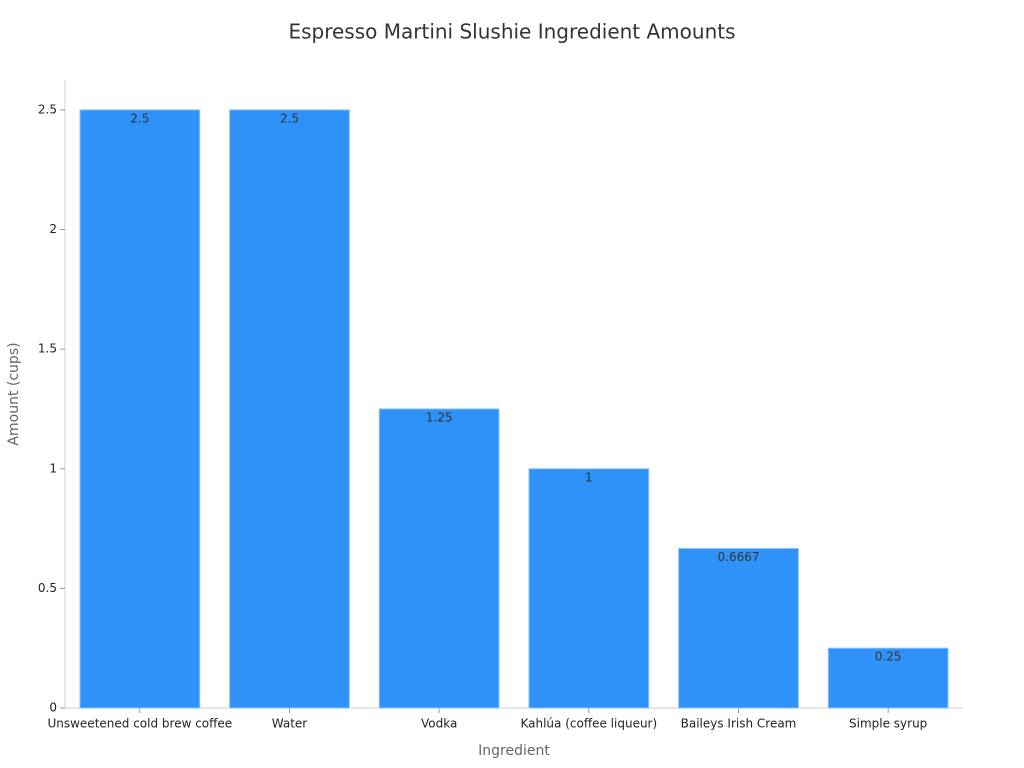 The width and height of the screenshot is (1024, 768). Describe the element at coordinates (47, 588) in the screenshot. I see `y-tick-label: 0.5` at that location.